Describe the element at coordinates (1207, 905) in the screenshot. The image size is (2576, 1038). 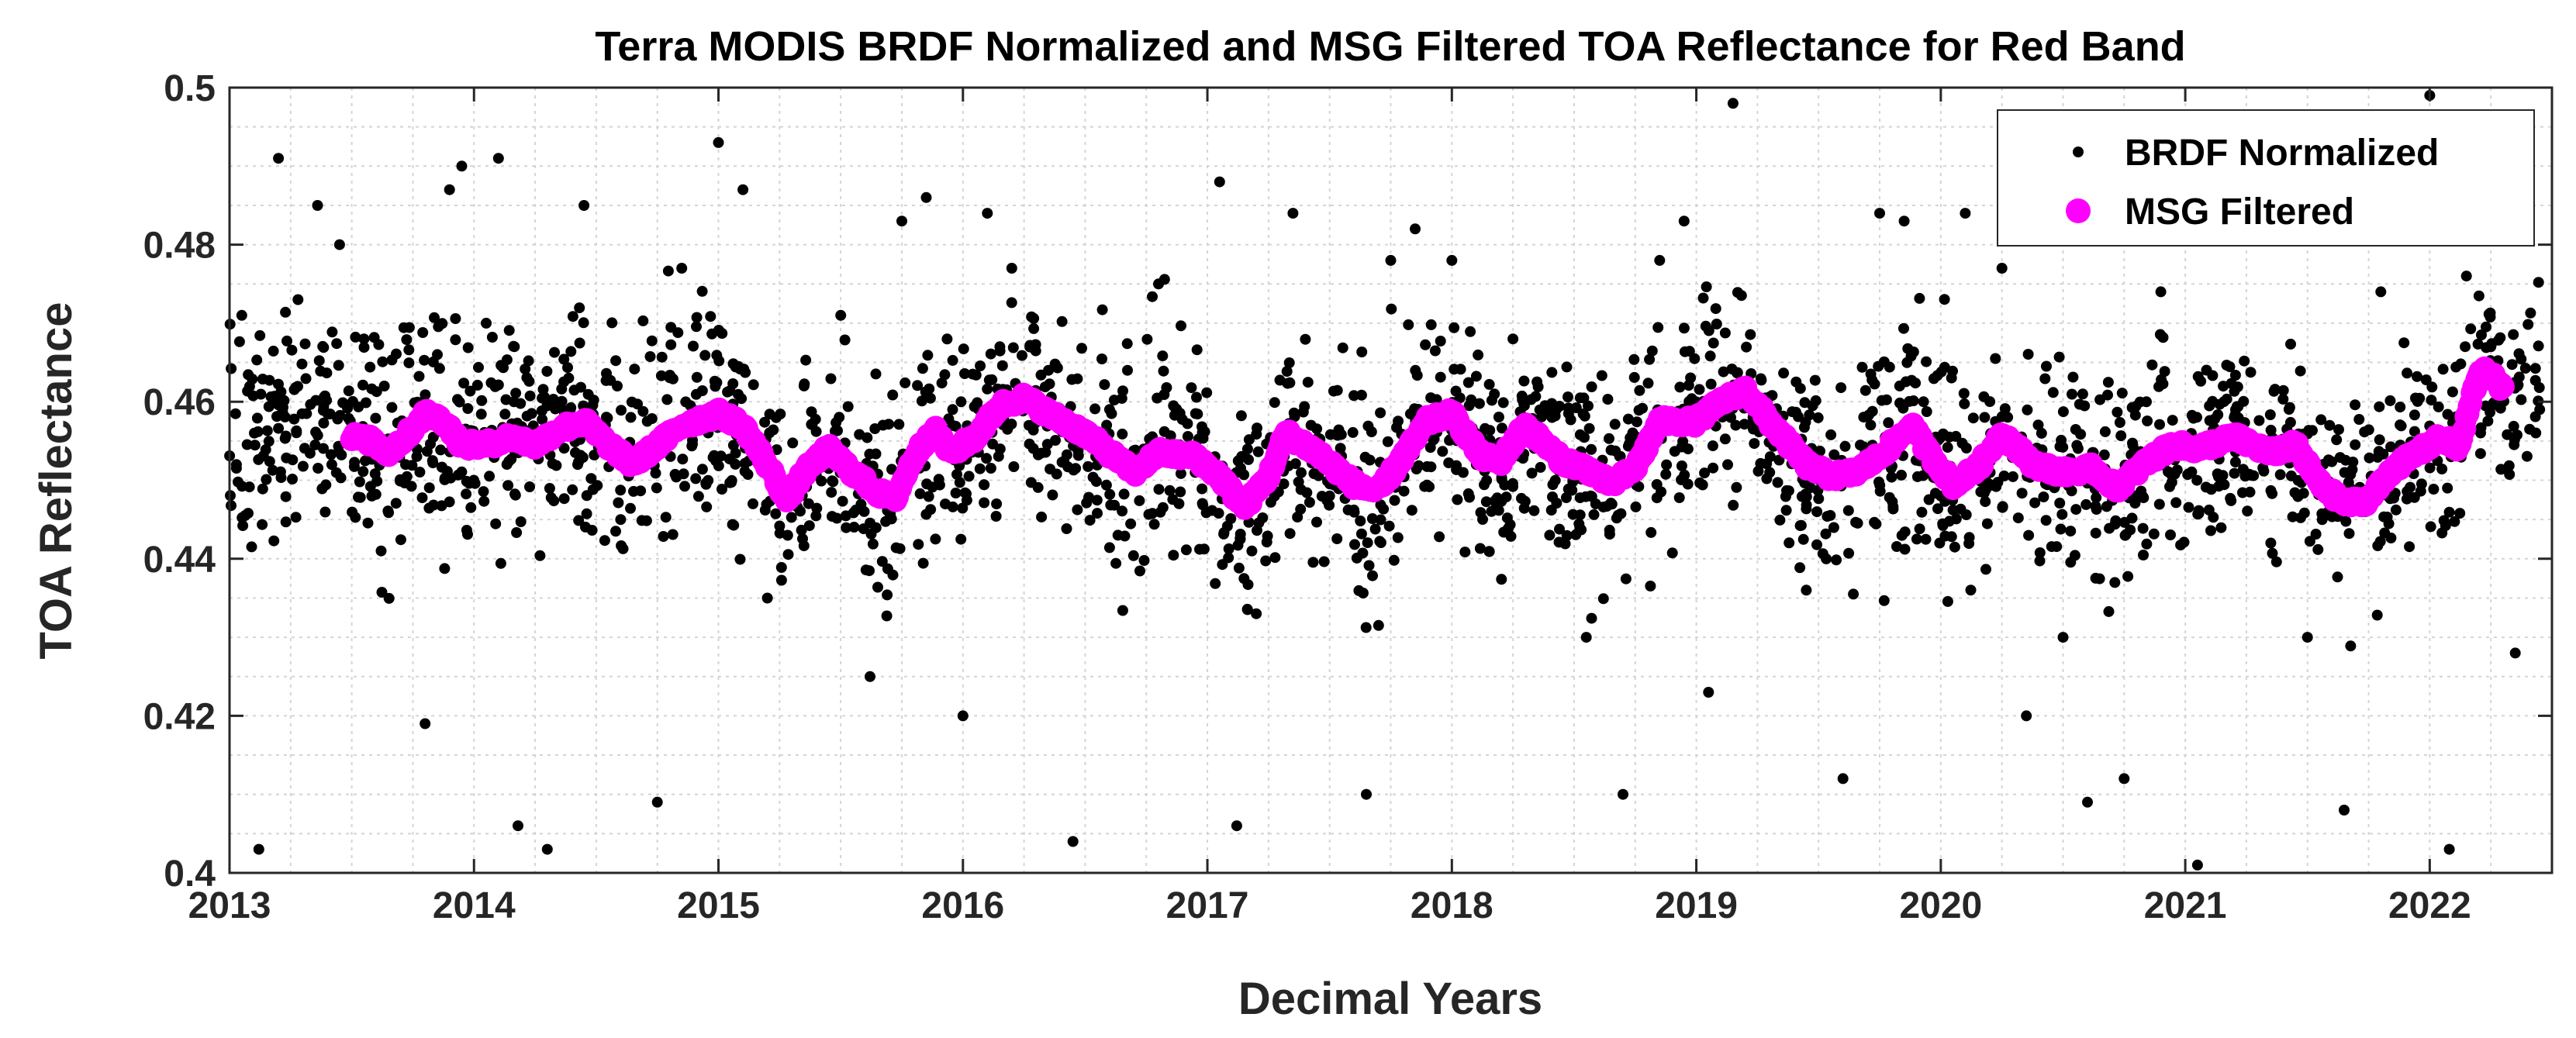
I see `x-tick-label: 2017` at that location.